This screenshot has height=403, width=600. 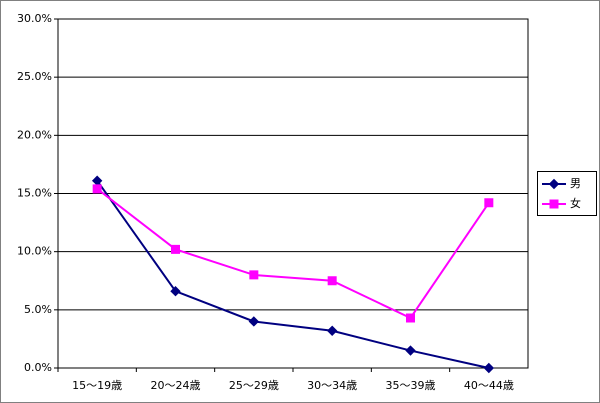 What do you see at coordinates (97, 385) in the screenshot?
I see `x-tick-label: 15〜19歳` at bounding box center [97, 385].